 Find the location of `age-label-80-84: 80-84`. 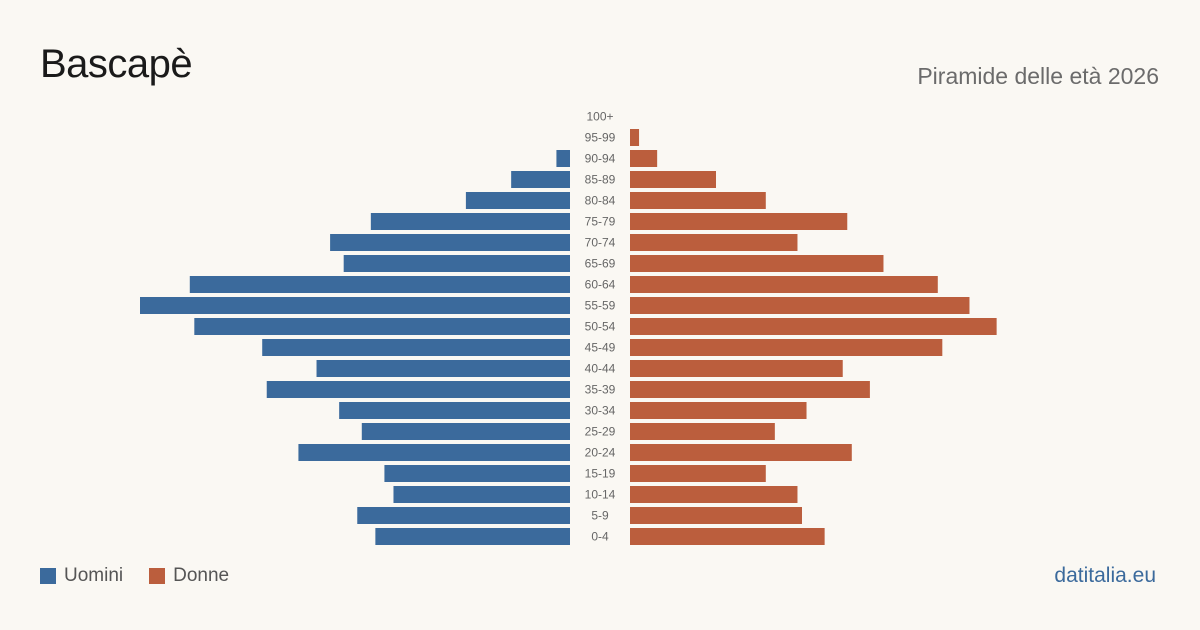

age-label-80-84: 80-84 is located at coordinates (600, 201).